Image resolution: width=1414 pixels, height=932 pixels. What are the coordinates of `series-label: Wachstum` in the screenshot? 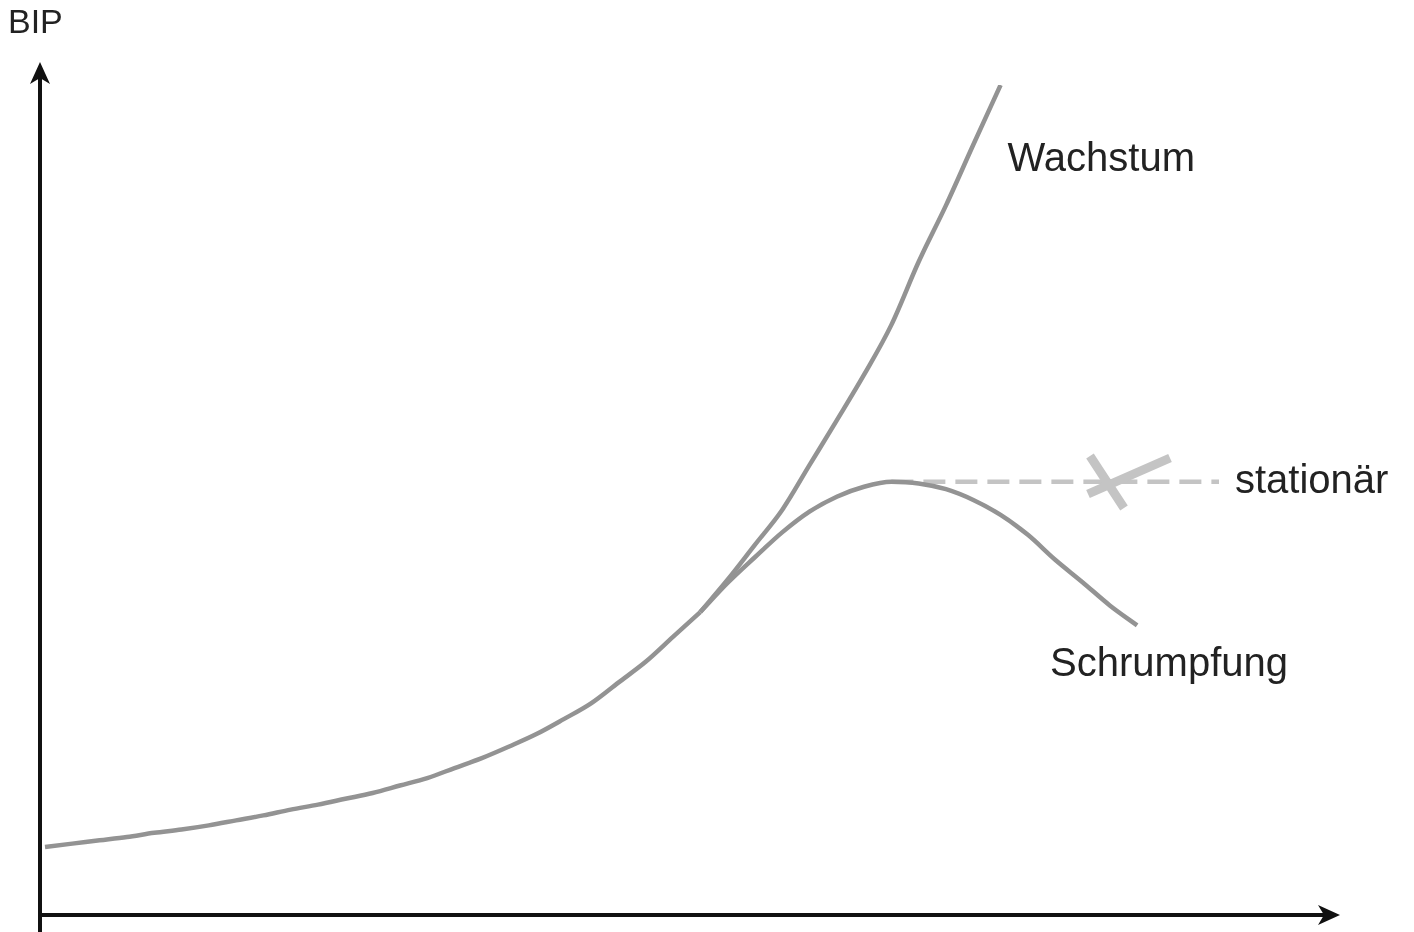 It's located at (1101, 157).